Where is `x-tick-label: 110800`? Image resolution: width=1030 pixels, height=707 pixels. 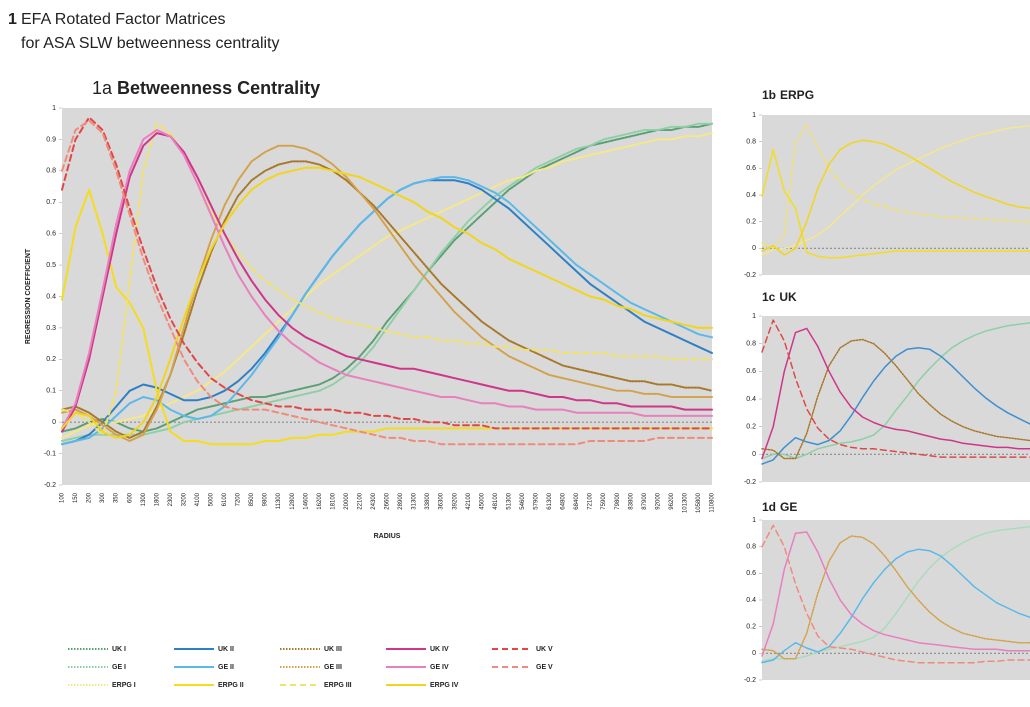 x-tick-label: 110800 is located at coordinates (713, 502).